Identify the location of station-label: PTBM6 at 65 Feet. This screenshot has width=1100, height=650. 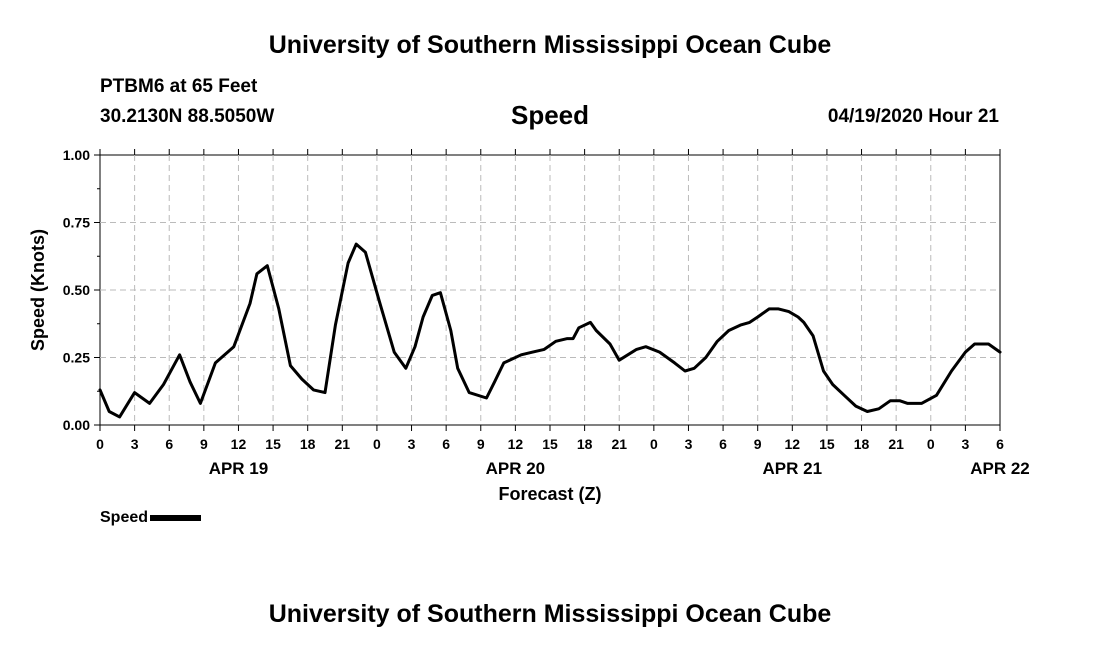
(179, 86).